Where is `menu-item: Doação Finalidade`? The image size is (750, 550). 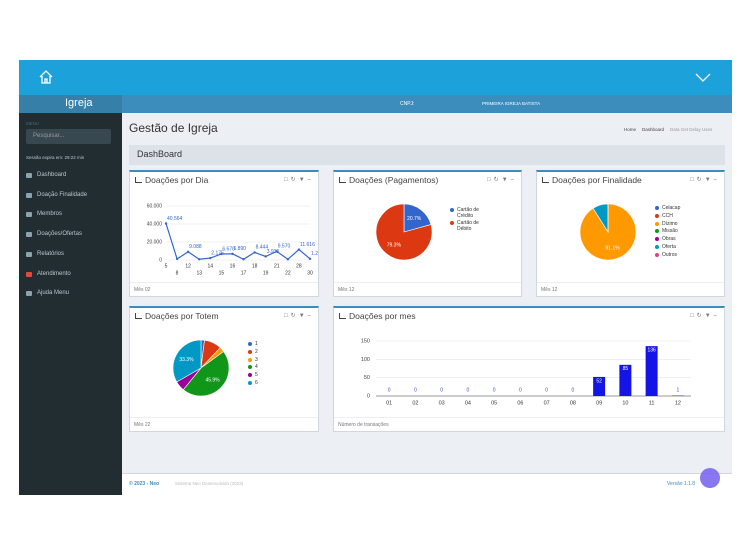 menu-item: Doação Finalidade is located at coordinates (71, 196).